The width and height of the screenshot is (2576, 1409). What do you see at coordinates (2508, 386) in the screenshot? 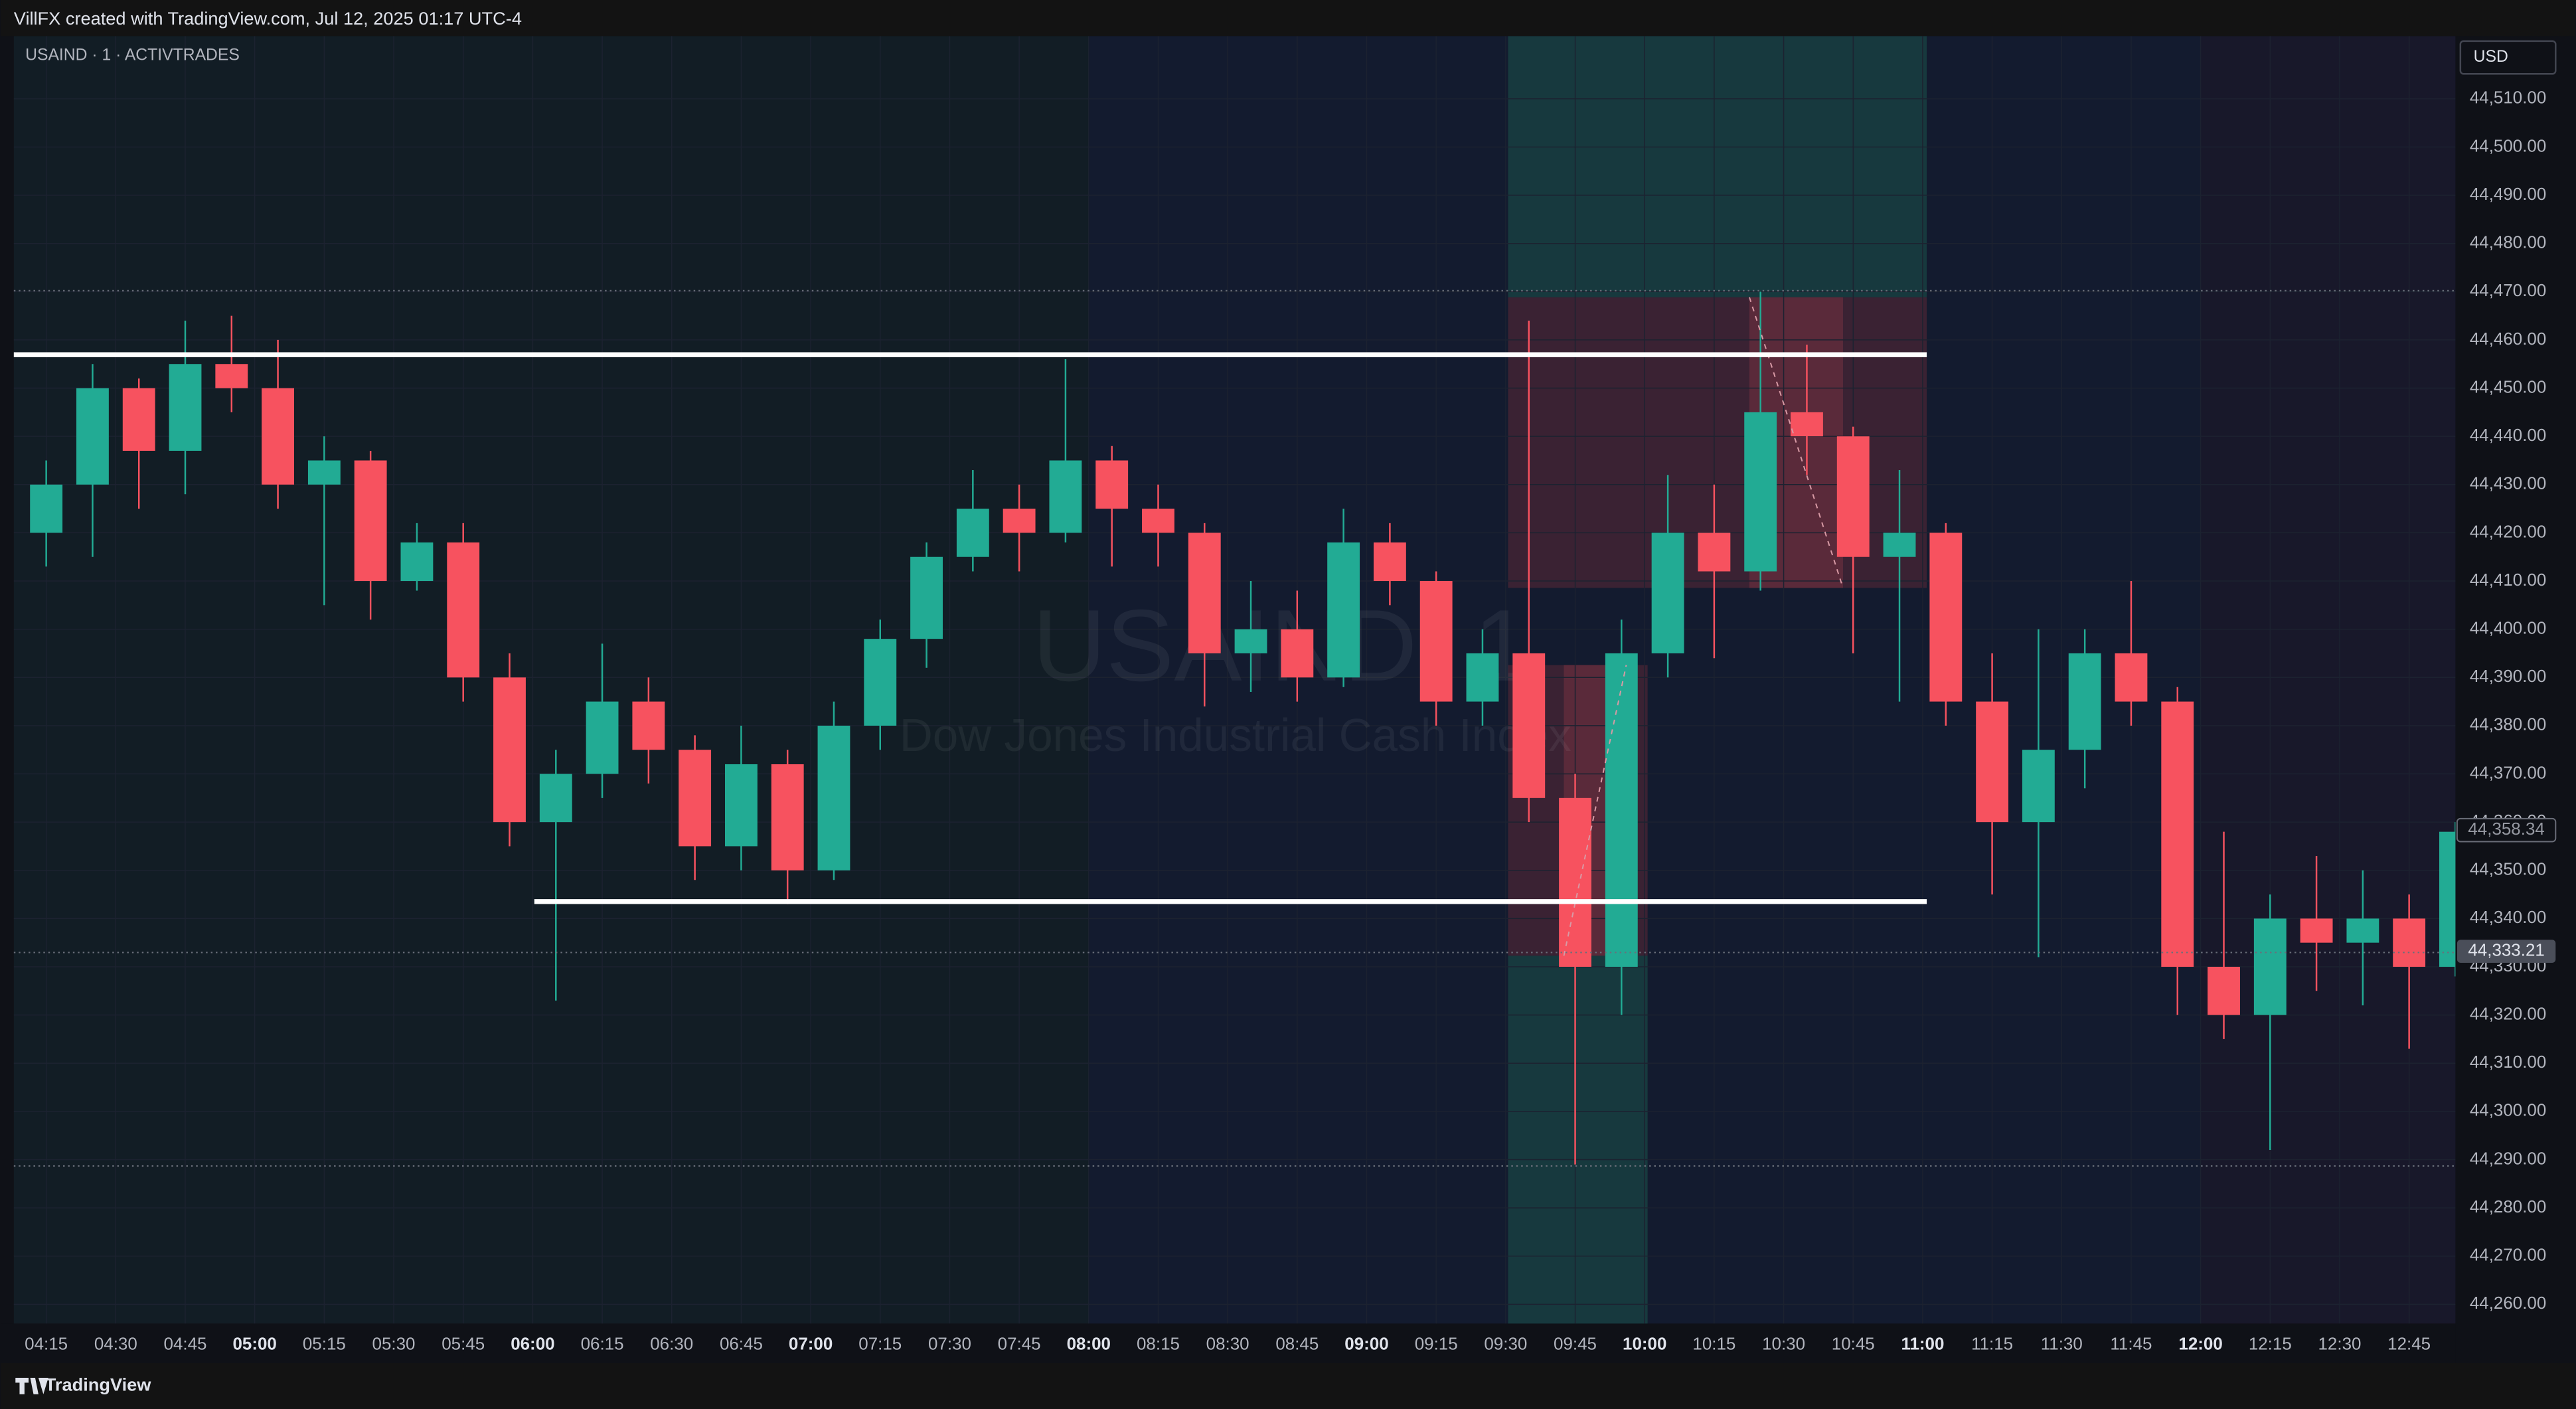
I see `y-tick-label: 44,450.00` at bounding box center [2508, 386].